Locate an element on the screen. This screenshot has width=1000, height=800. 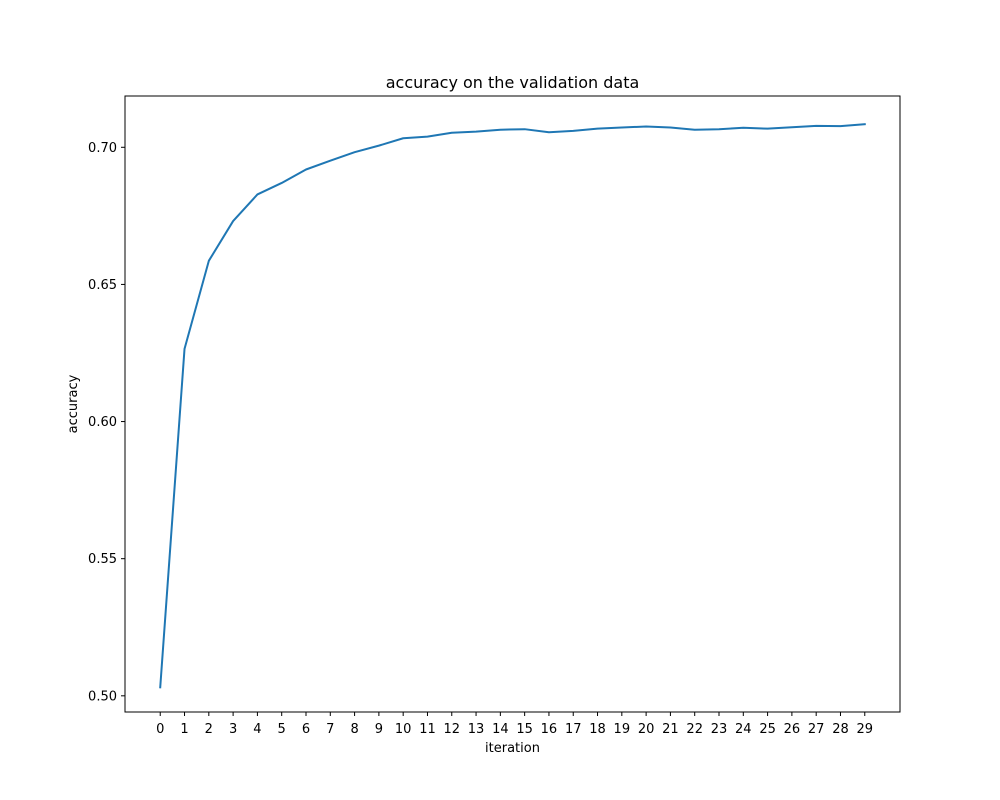
y-tick-label: 0.70 is located at coordinates (102, 148).